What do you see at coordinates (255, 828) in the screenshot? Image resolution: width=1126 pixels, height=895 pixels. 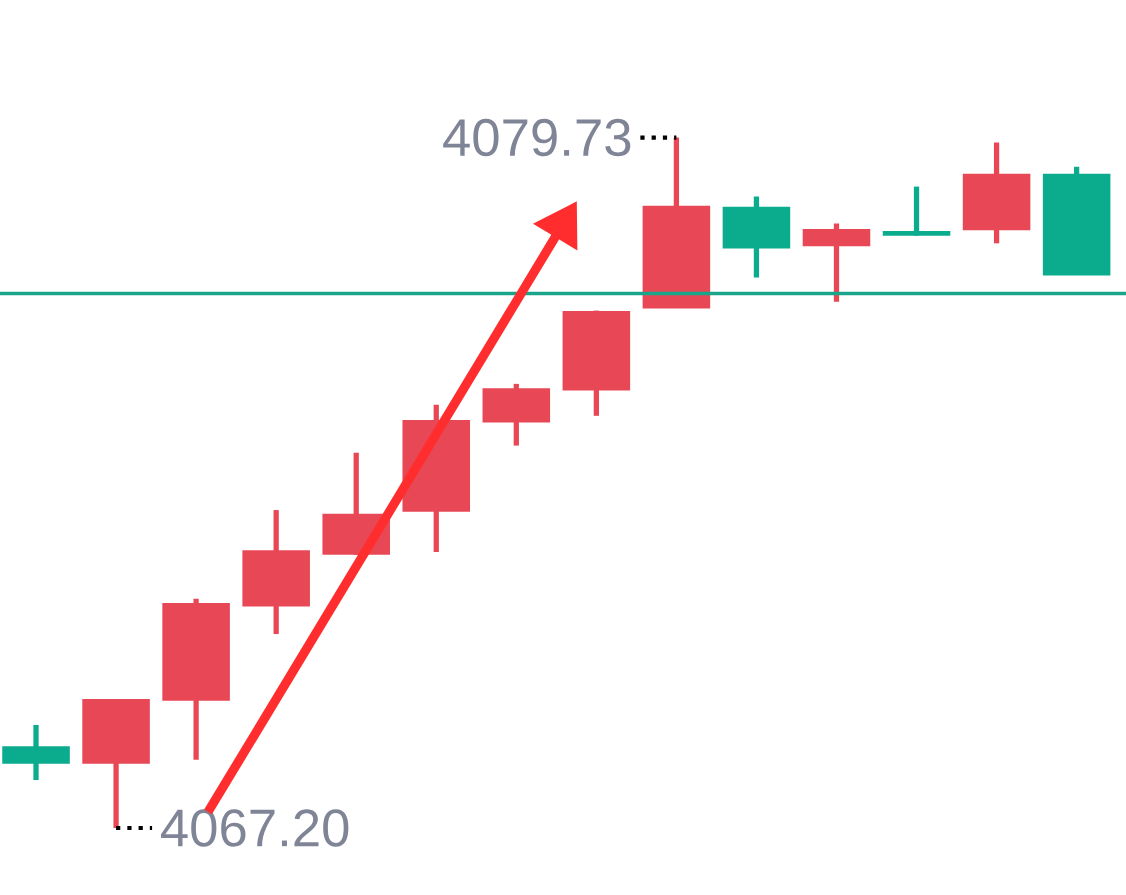 I see `annotation: 4067.20` at bounding box center [255, 828].